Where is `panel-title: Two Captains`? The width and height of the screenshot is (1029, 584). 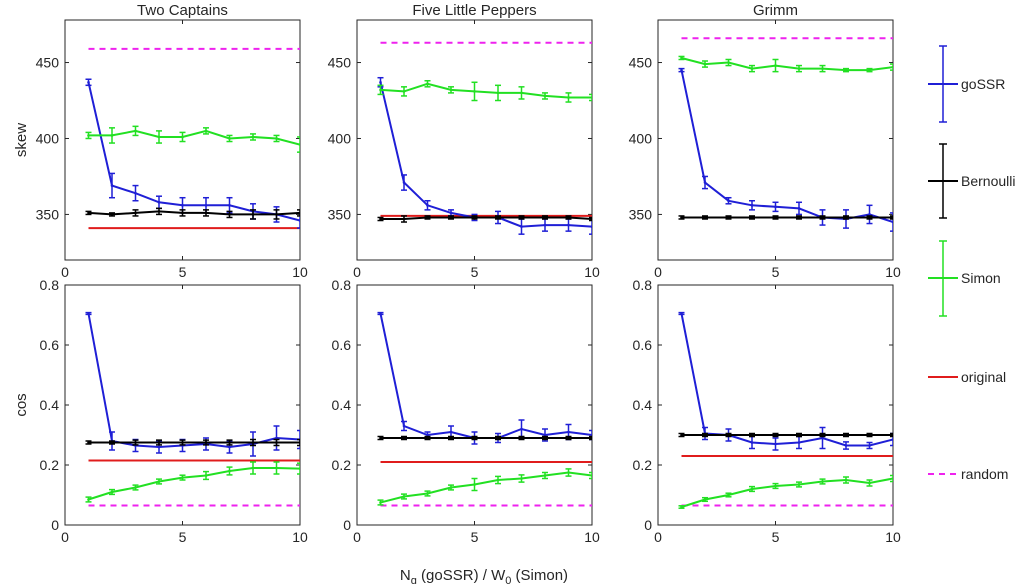 panel-title: Two Captains is located at coordinates (182, 10).